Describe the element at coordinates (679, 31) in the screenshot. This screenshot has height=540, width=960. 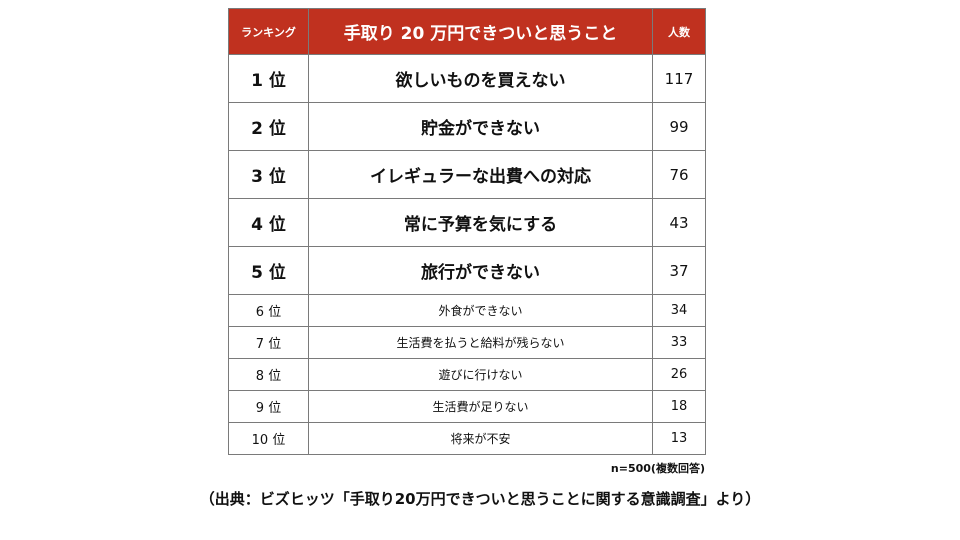
I see `header-count: 人数` at that location.